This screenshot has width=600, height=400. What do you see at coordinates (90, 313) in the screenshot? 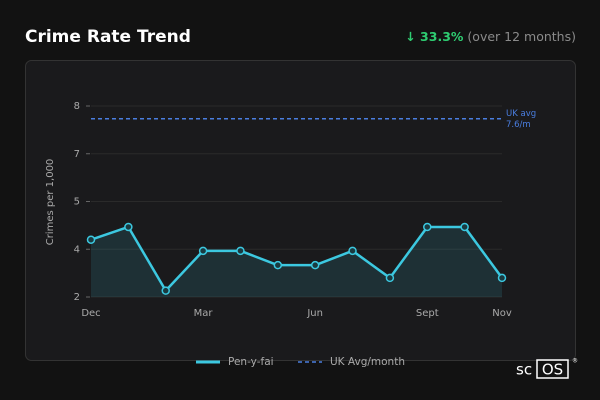
I see `x-tick-label: Dec` at bounding box center [90, 313].